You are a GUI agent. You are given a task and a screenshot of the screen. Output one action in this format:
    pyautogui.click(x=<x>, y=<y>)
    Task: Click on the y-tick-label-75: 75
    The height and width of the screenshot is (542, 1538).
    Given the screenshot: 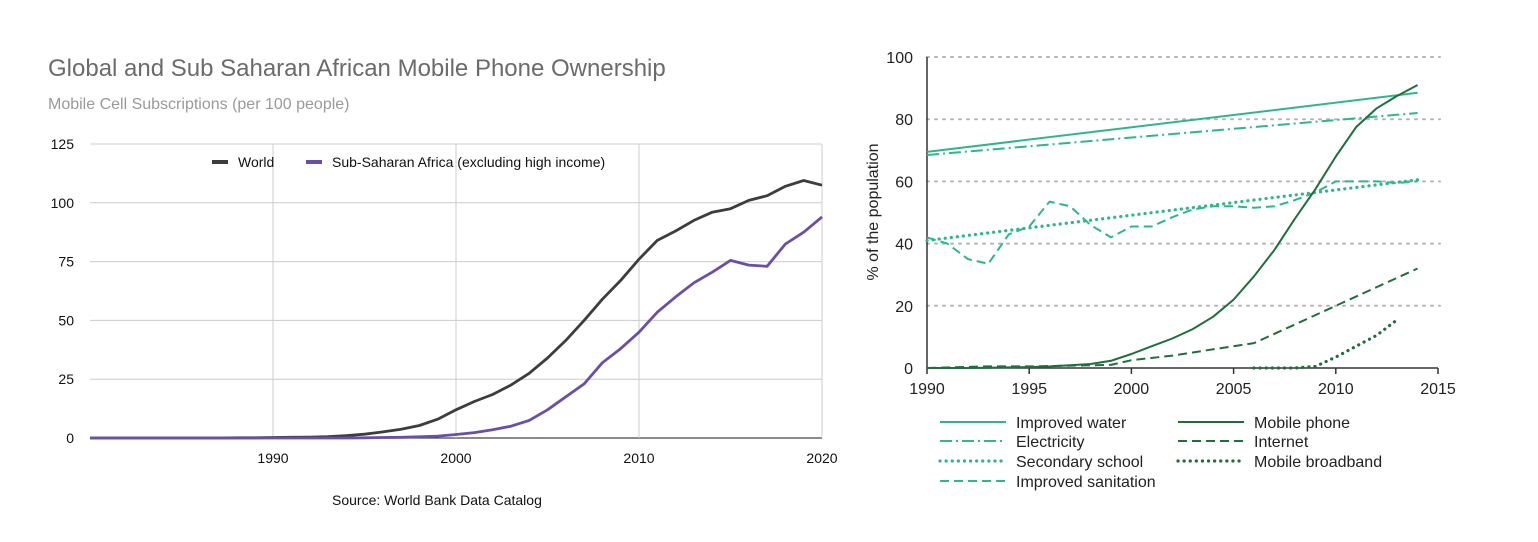 What is the action you would take?
    pyautogui.click(x=66, y=262)
    